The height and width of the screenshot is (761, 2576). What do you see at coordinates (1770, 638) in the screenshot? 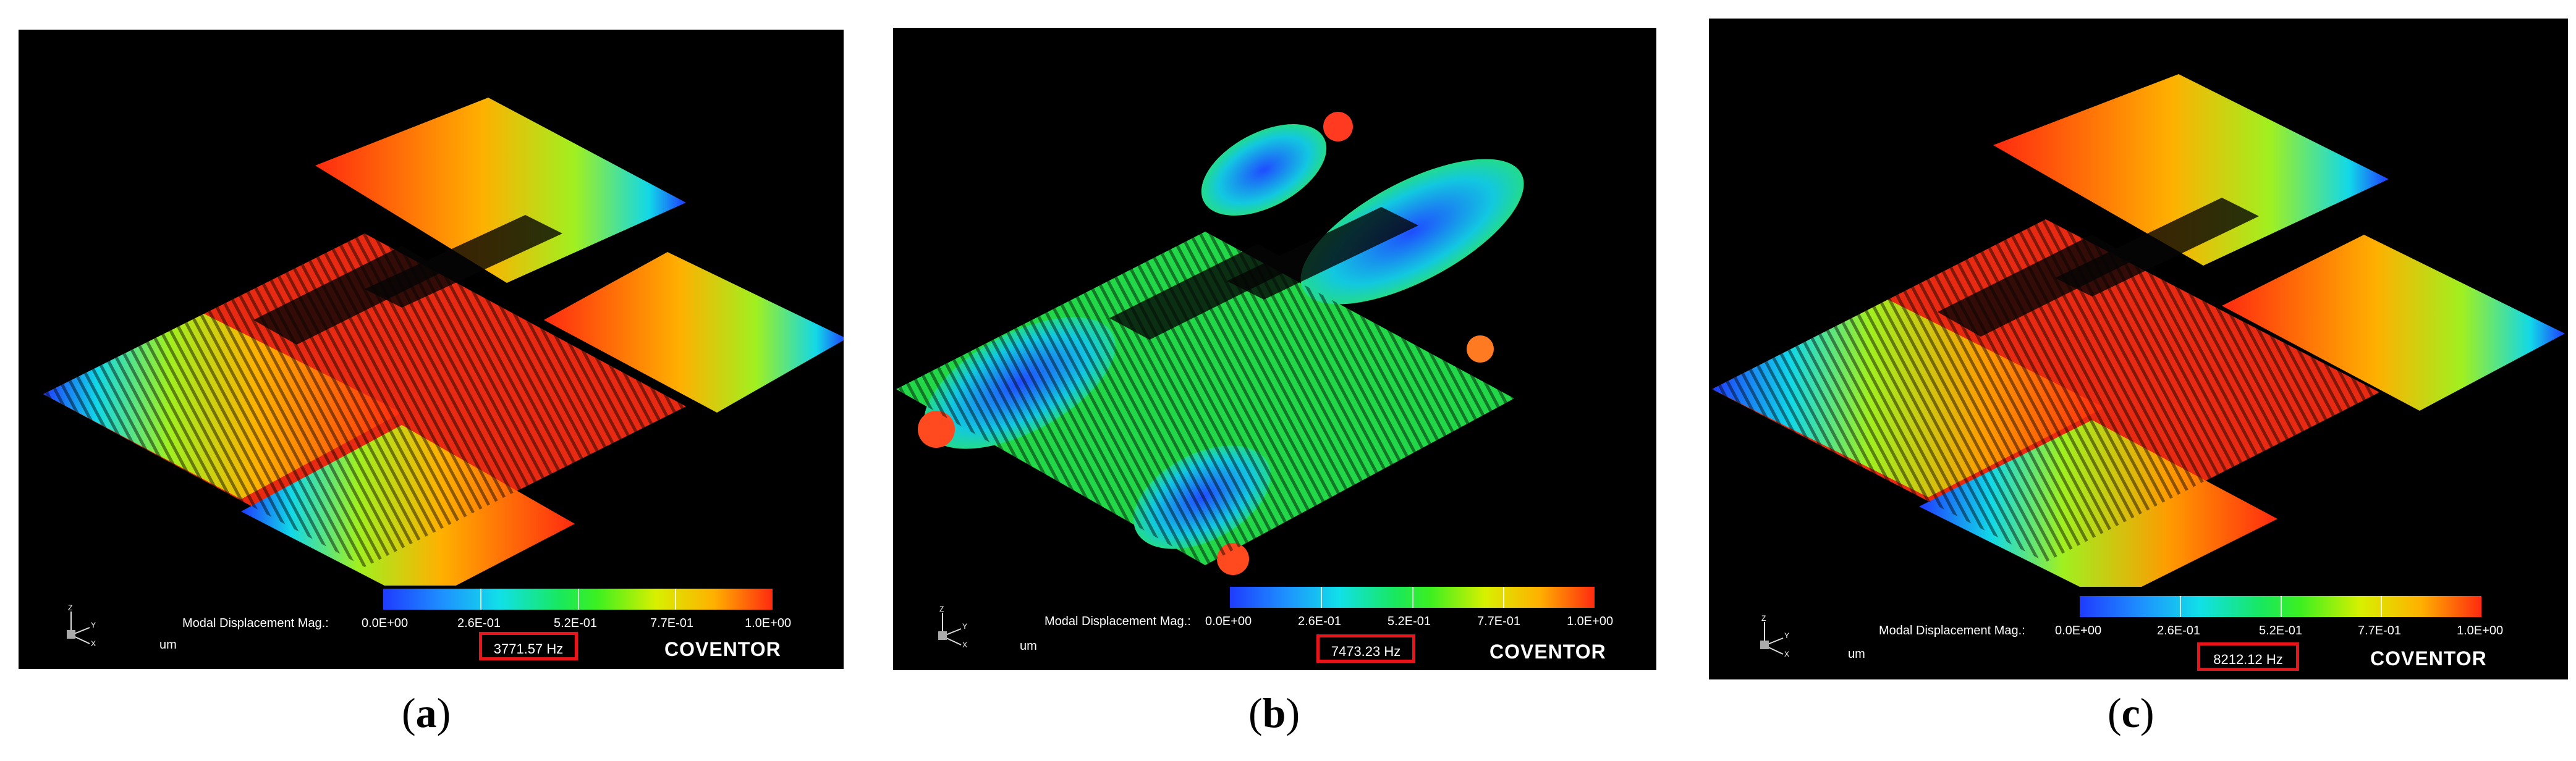
I see `axis-triad-c: Z Y X` at bounding box center [1770, 638].